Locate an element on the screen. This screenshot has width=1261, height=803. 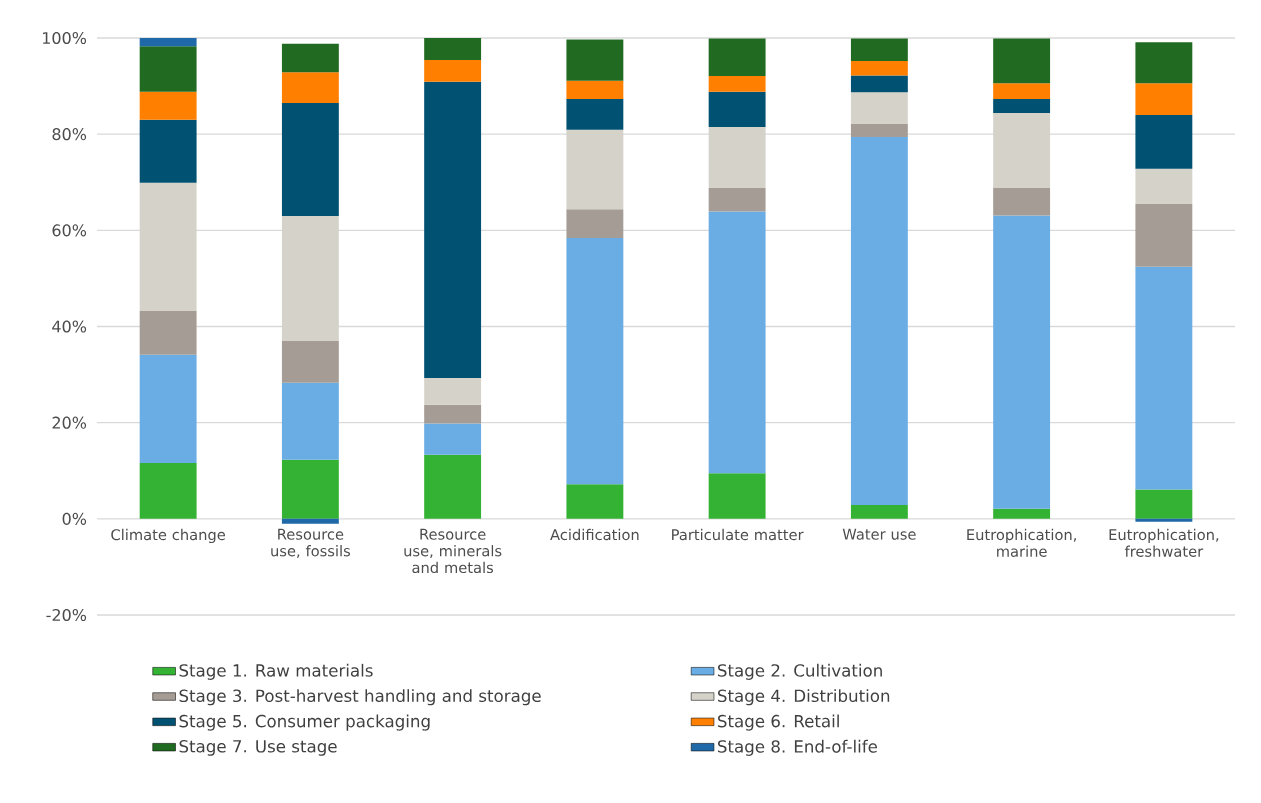
y-tick-label: 20% is located at coordinates (69, 422).